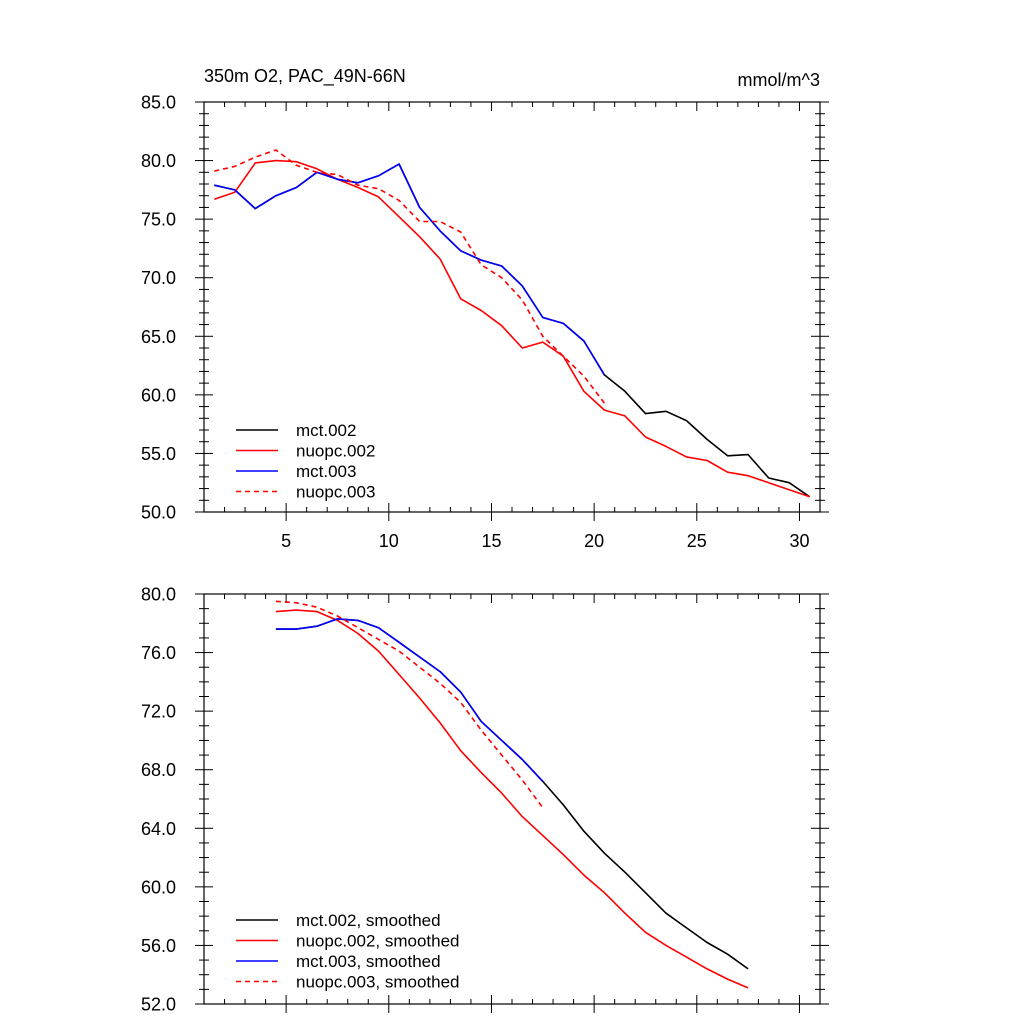 This screenshot has width=1024, height=1024. Describe the element at coordinates (158, 278) in the screenshot. I see `y-tick-label: 70.0` at that location.